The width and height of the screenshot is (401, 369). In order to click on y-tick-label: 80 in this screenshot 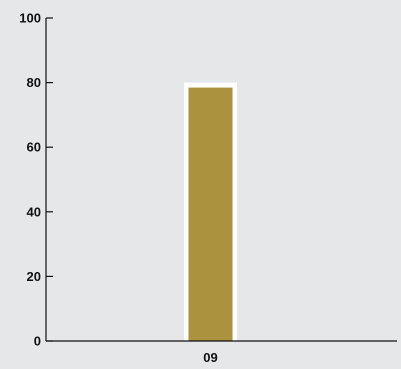, I will do `click(34, 82)`.